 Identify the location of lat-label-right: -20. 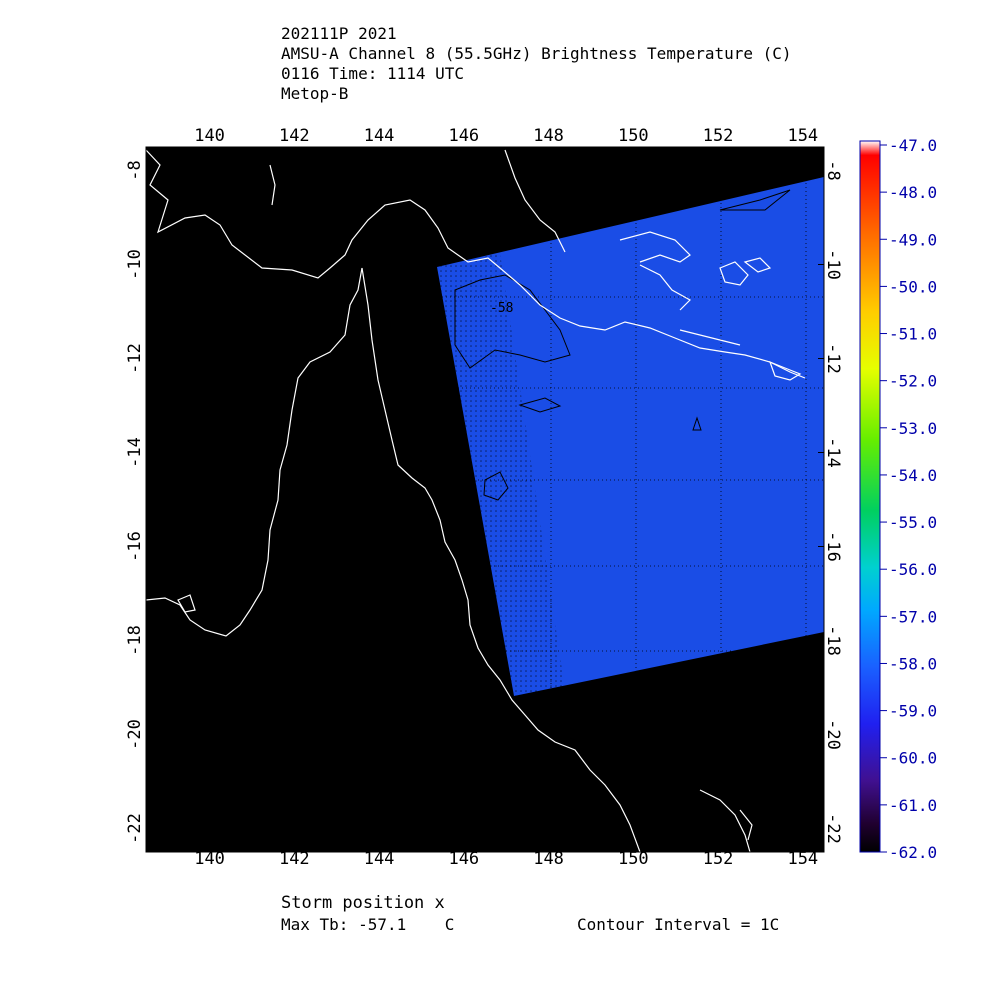
(833, 734).